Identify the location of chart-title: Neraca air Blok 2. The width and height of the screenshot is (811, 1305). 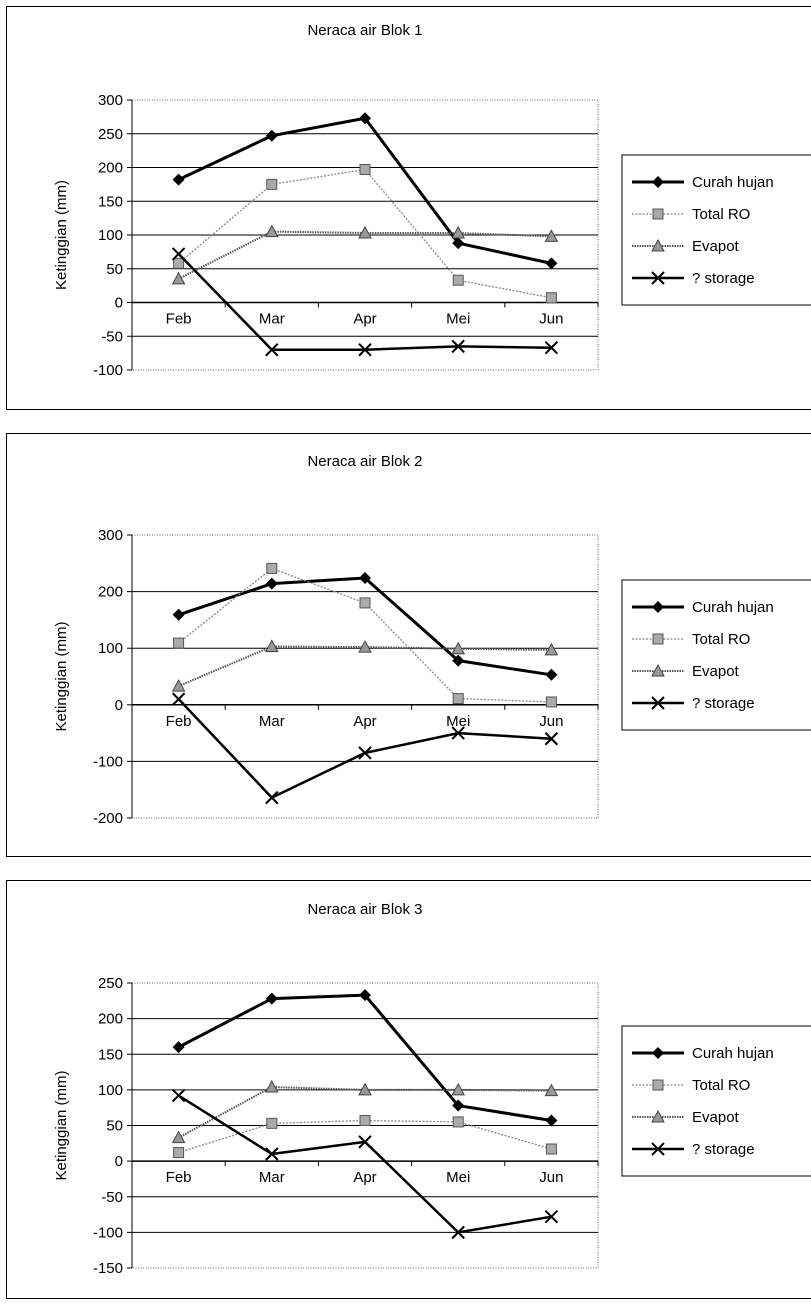
(364, 461).